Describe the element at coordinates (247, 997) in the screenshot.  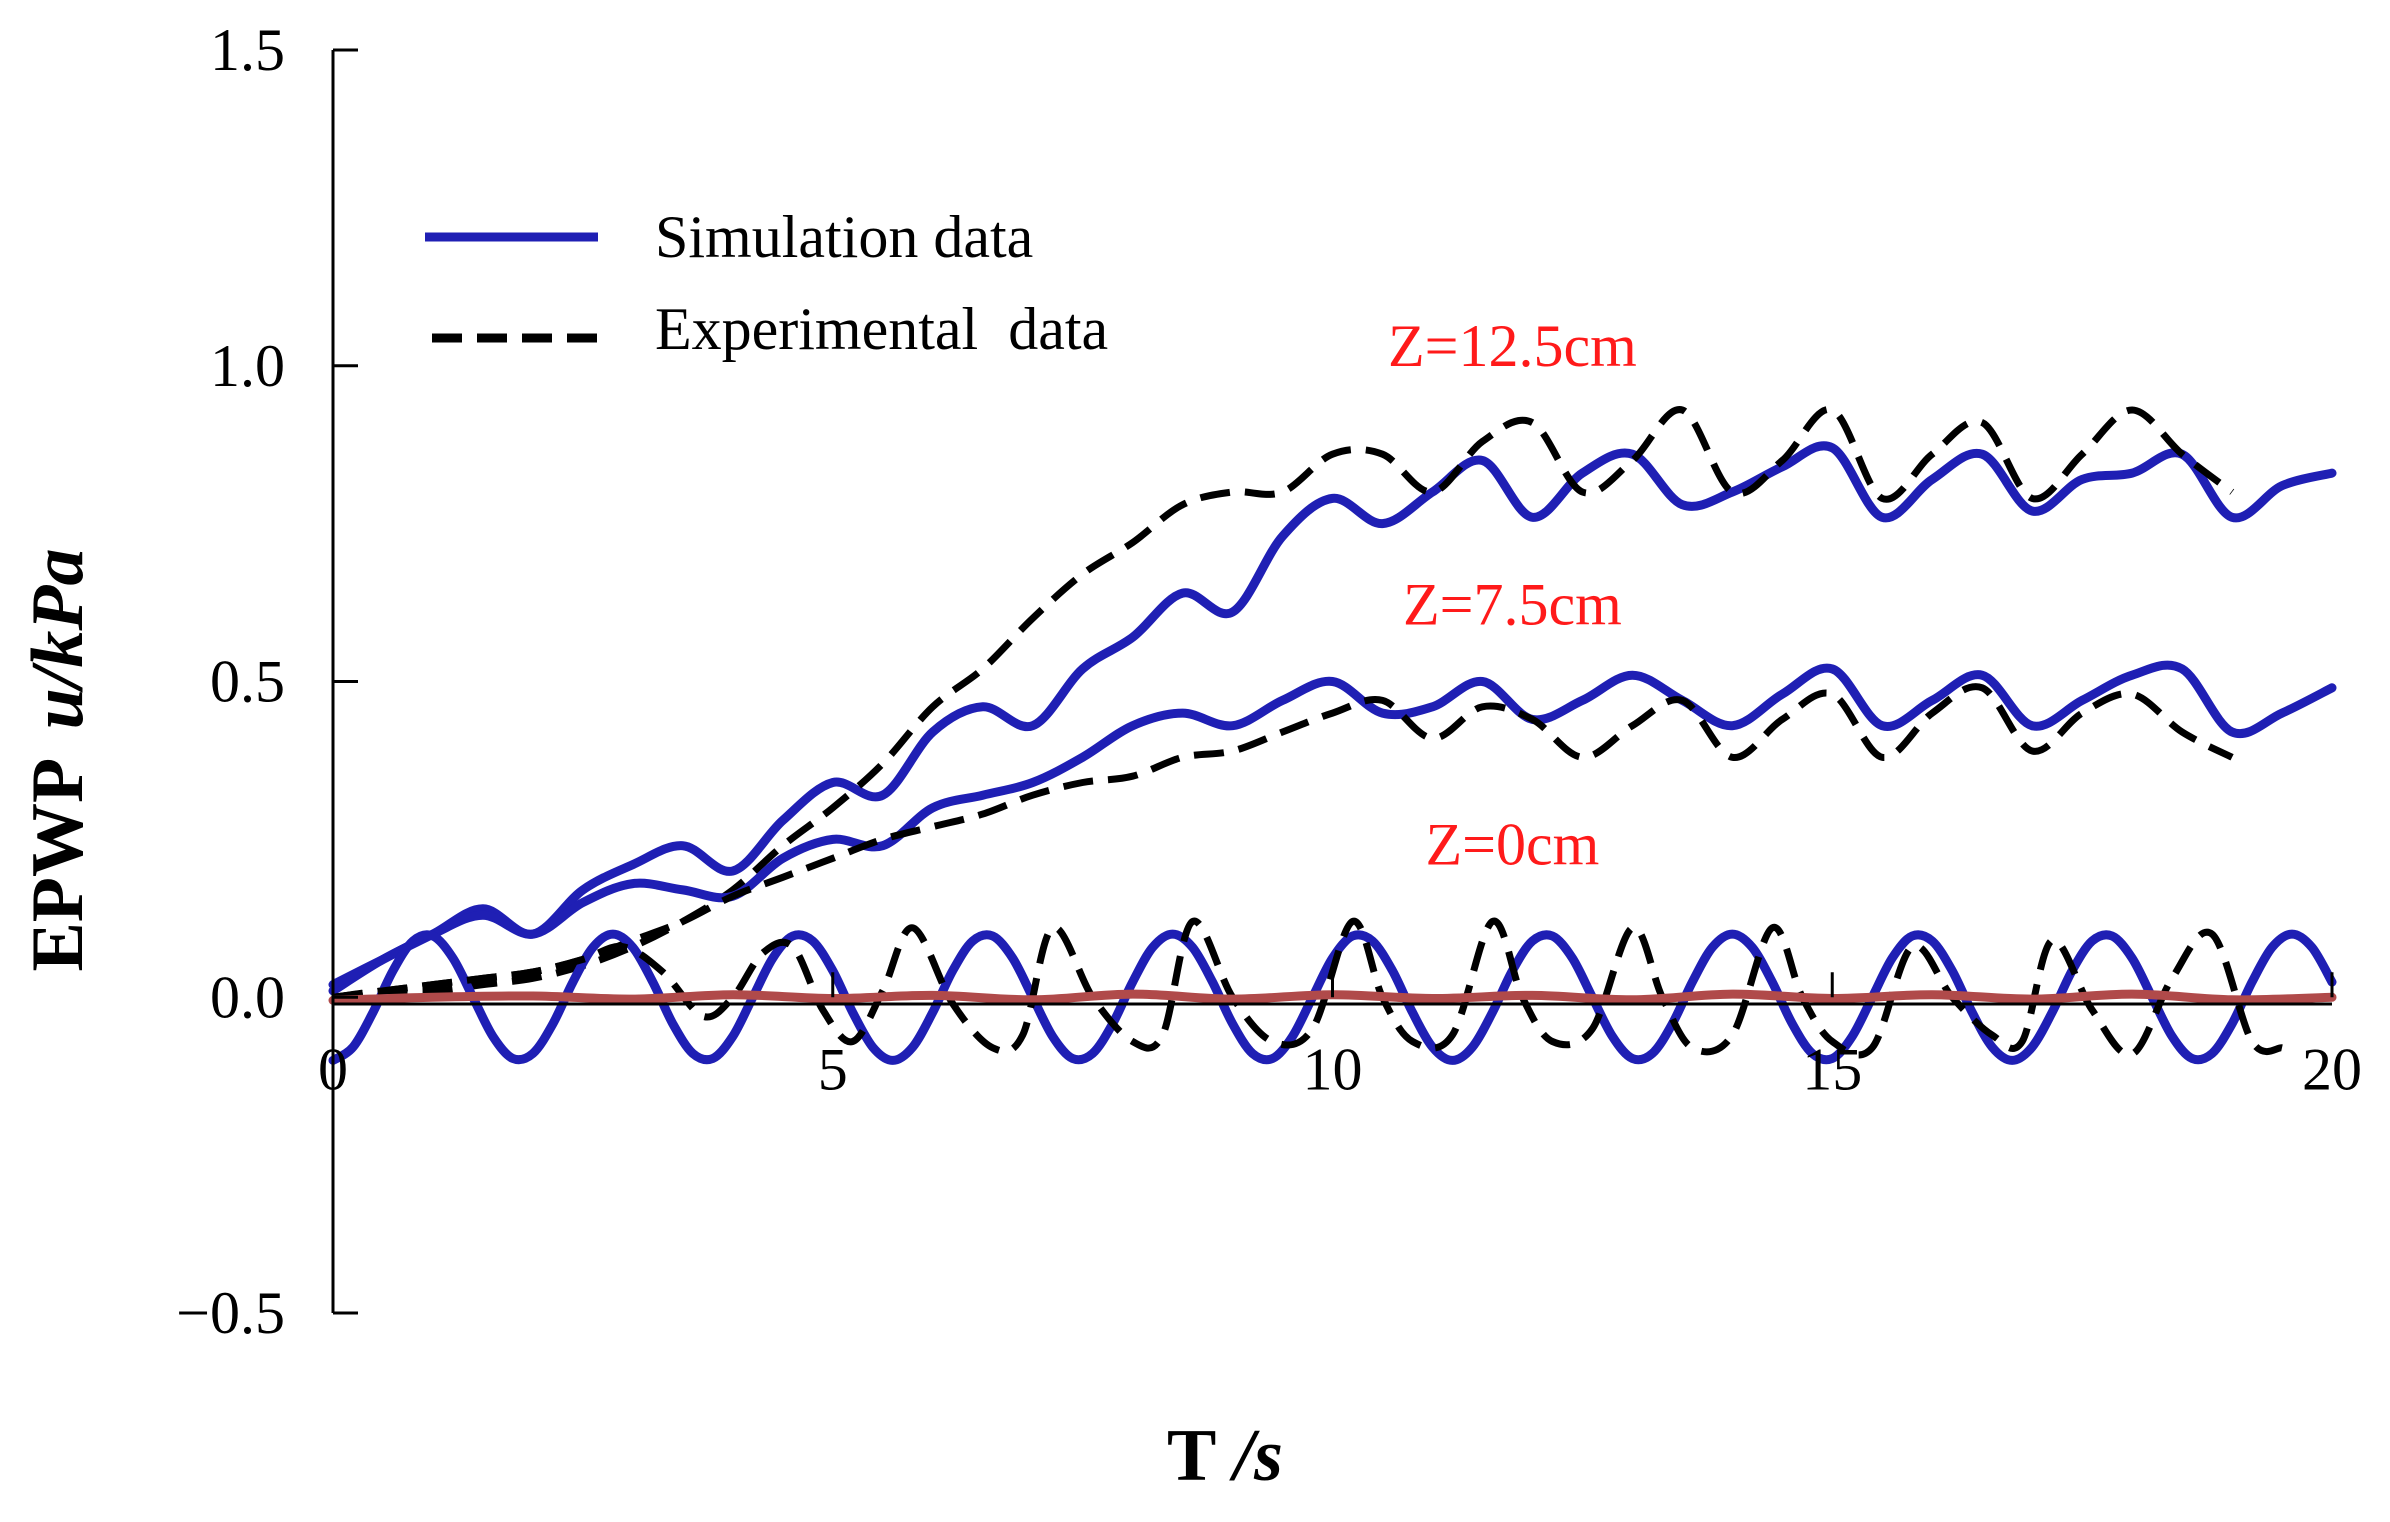
I see `y-tick-label: 0.0` at that location.